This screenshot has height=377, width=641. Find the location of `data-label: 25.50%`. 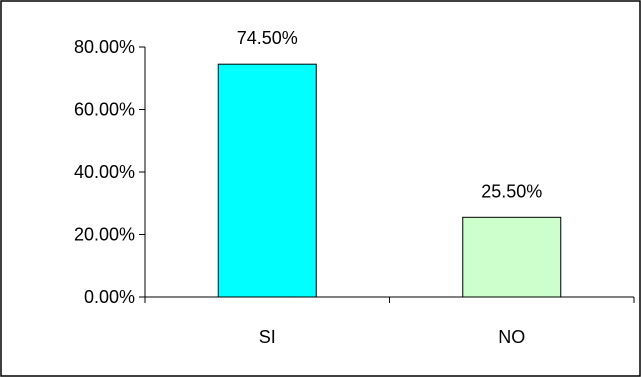

data-label: 25.50% is located at coordinates (511, 191).